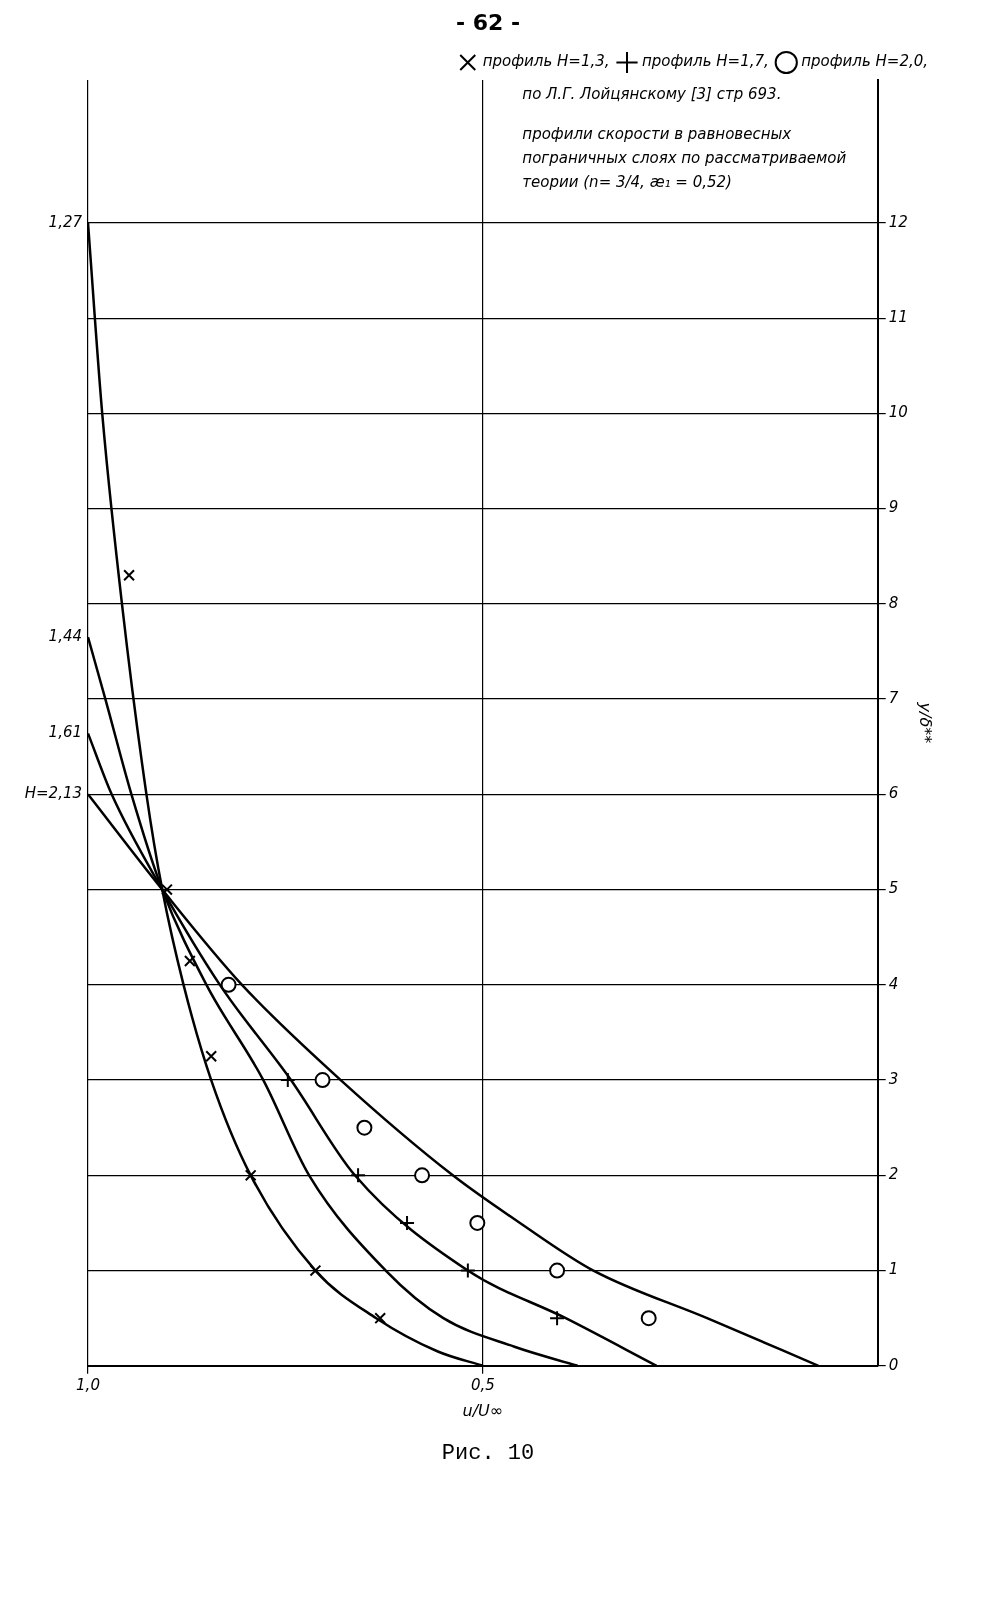 The width and height of the screenshot is (1003, 1600). Describe the element at coordinates (893, 697) in the screenshot. I see `y-tick-label: 7` at that location.